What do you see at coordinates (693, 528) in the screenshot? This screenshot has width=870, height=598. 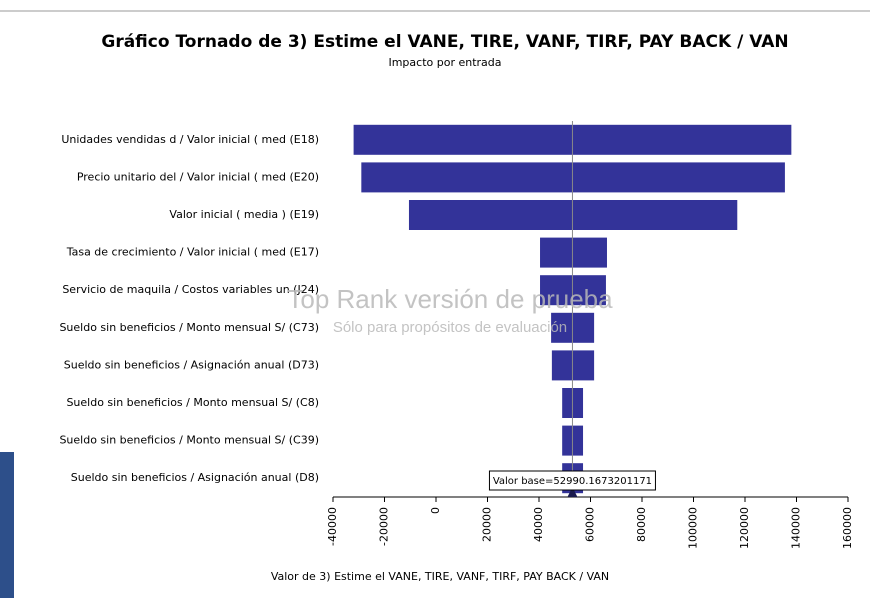 I see `x-tick-label: 100000` at bounding box center [693, 528].